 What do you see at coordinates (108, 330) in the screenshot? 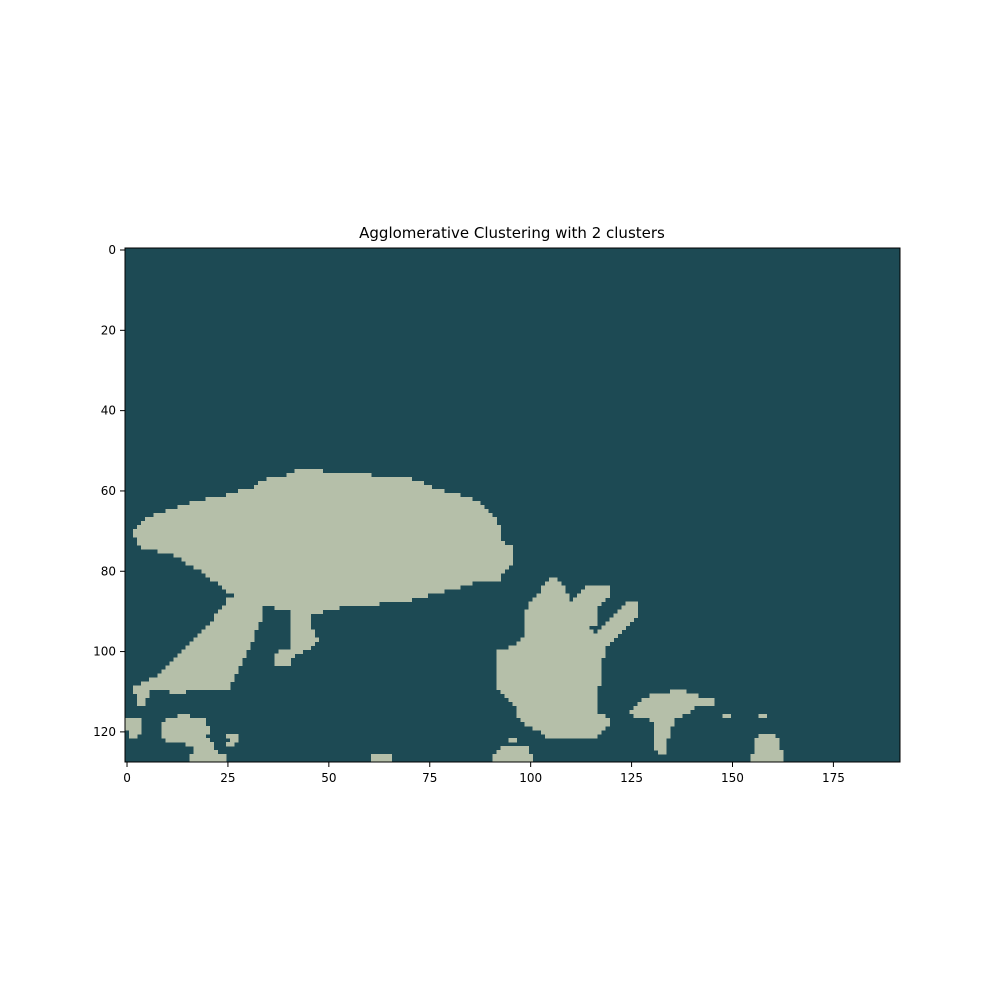
I see `y-tick-label: 20` at bounding box center [108, 330].